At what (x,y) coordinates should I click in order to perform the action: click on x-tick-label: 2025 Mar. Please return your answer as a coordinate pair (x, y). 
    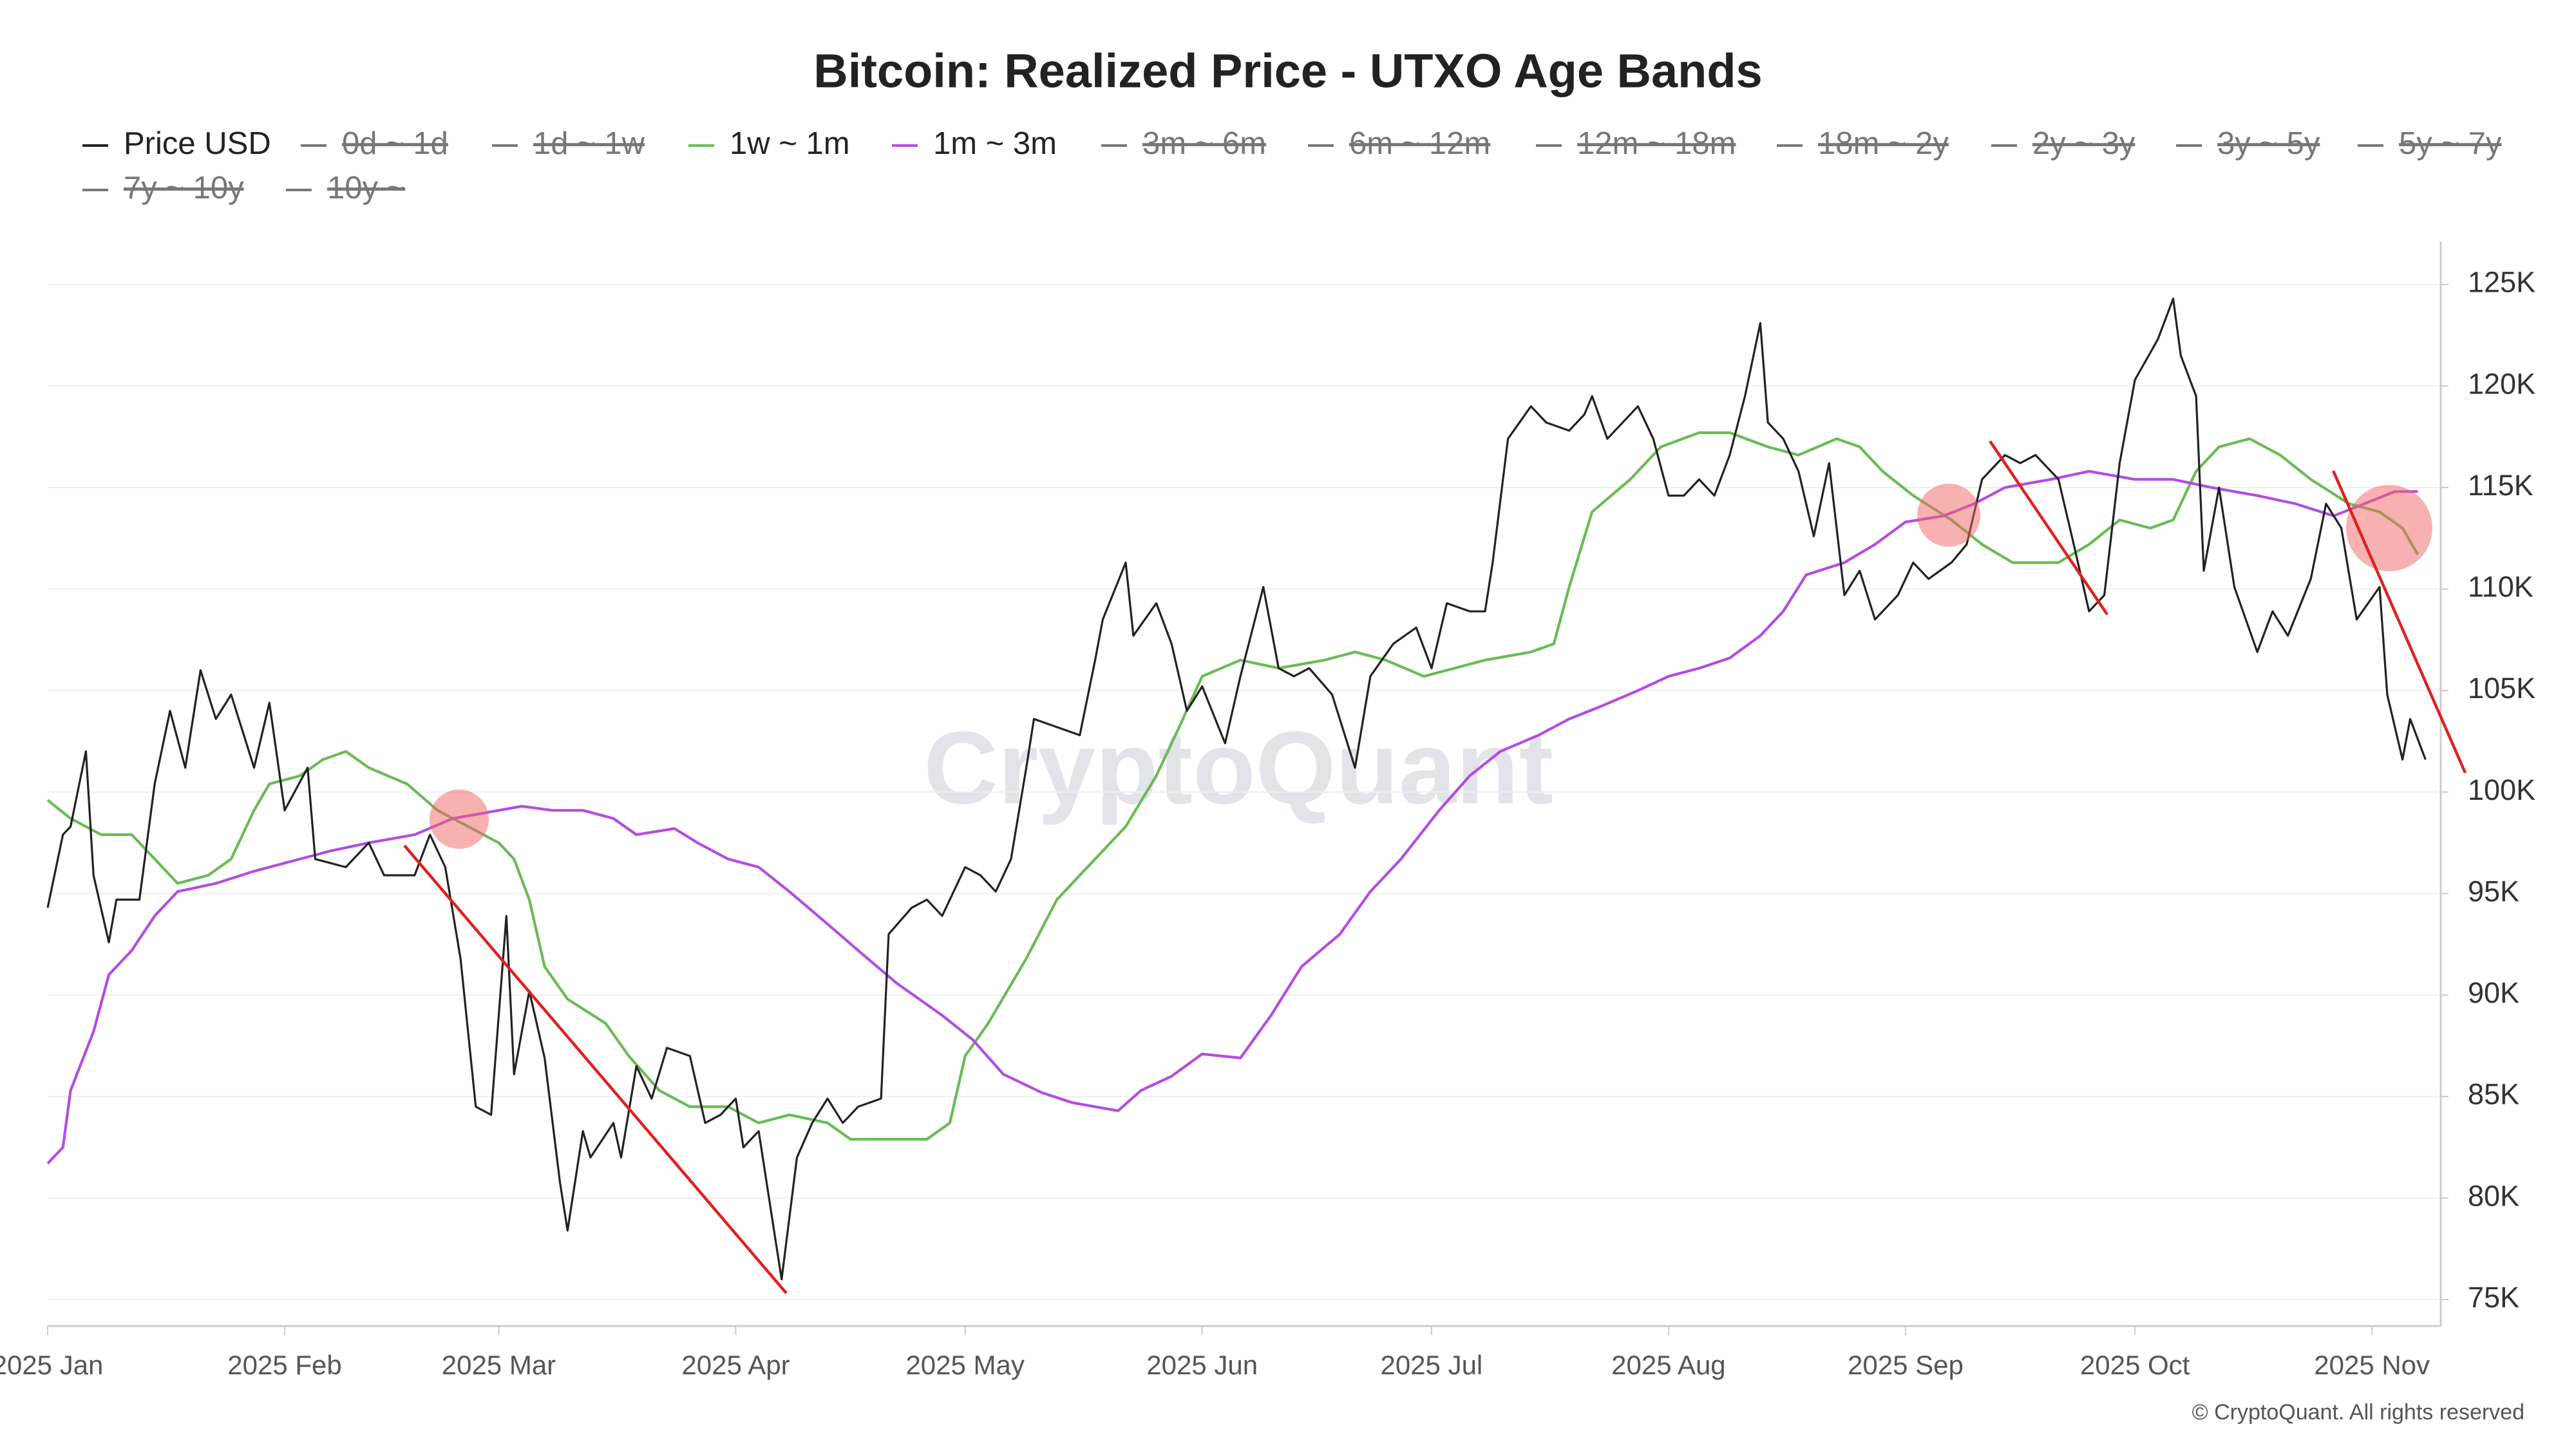
    Looking at the image, I should click on (499, 1365).